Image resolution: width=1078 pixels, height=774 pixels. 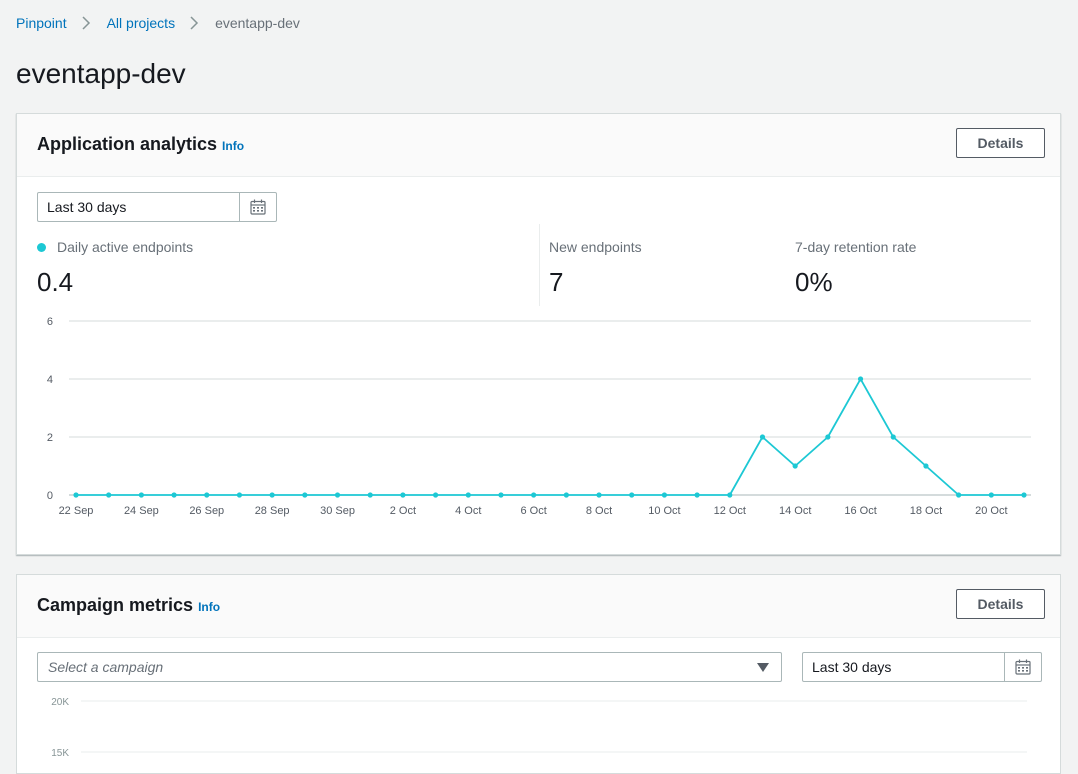 What do you see at coordinates (50, 322) in the screenshot?
I see `y-tick-label: 6` at bounding box center [50, 322].